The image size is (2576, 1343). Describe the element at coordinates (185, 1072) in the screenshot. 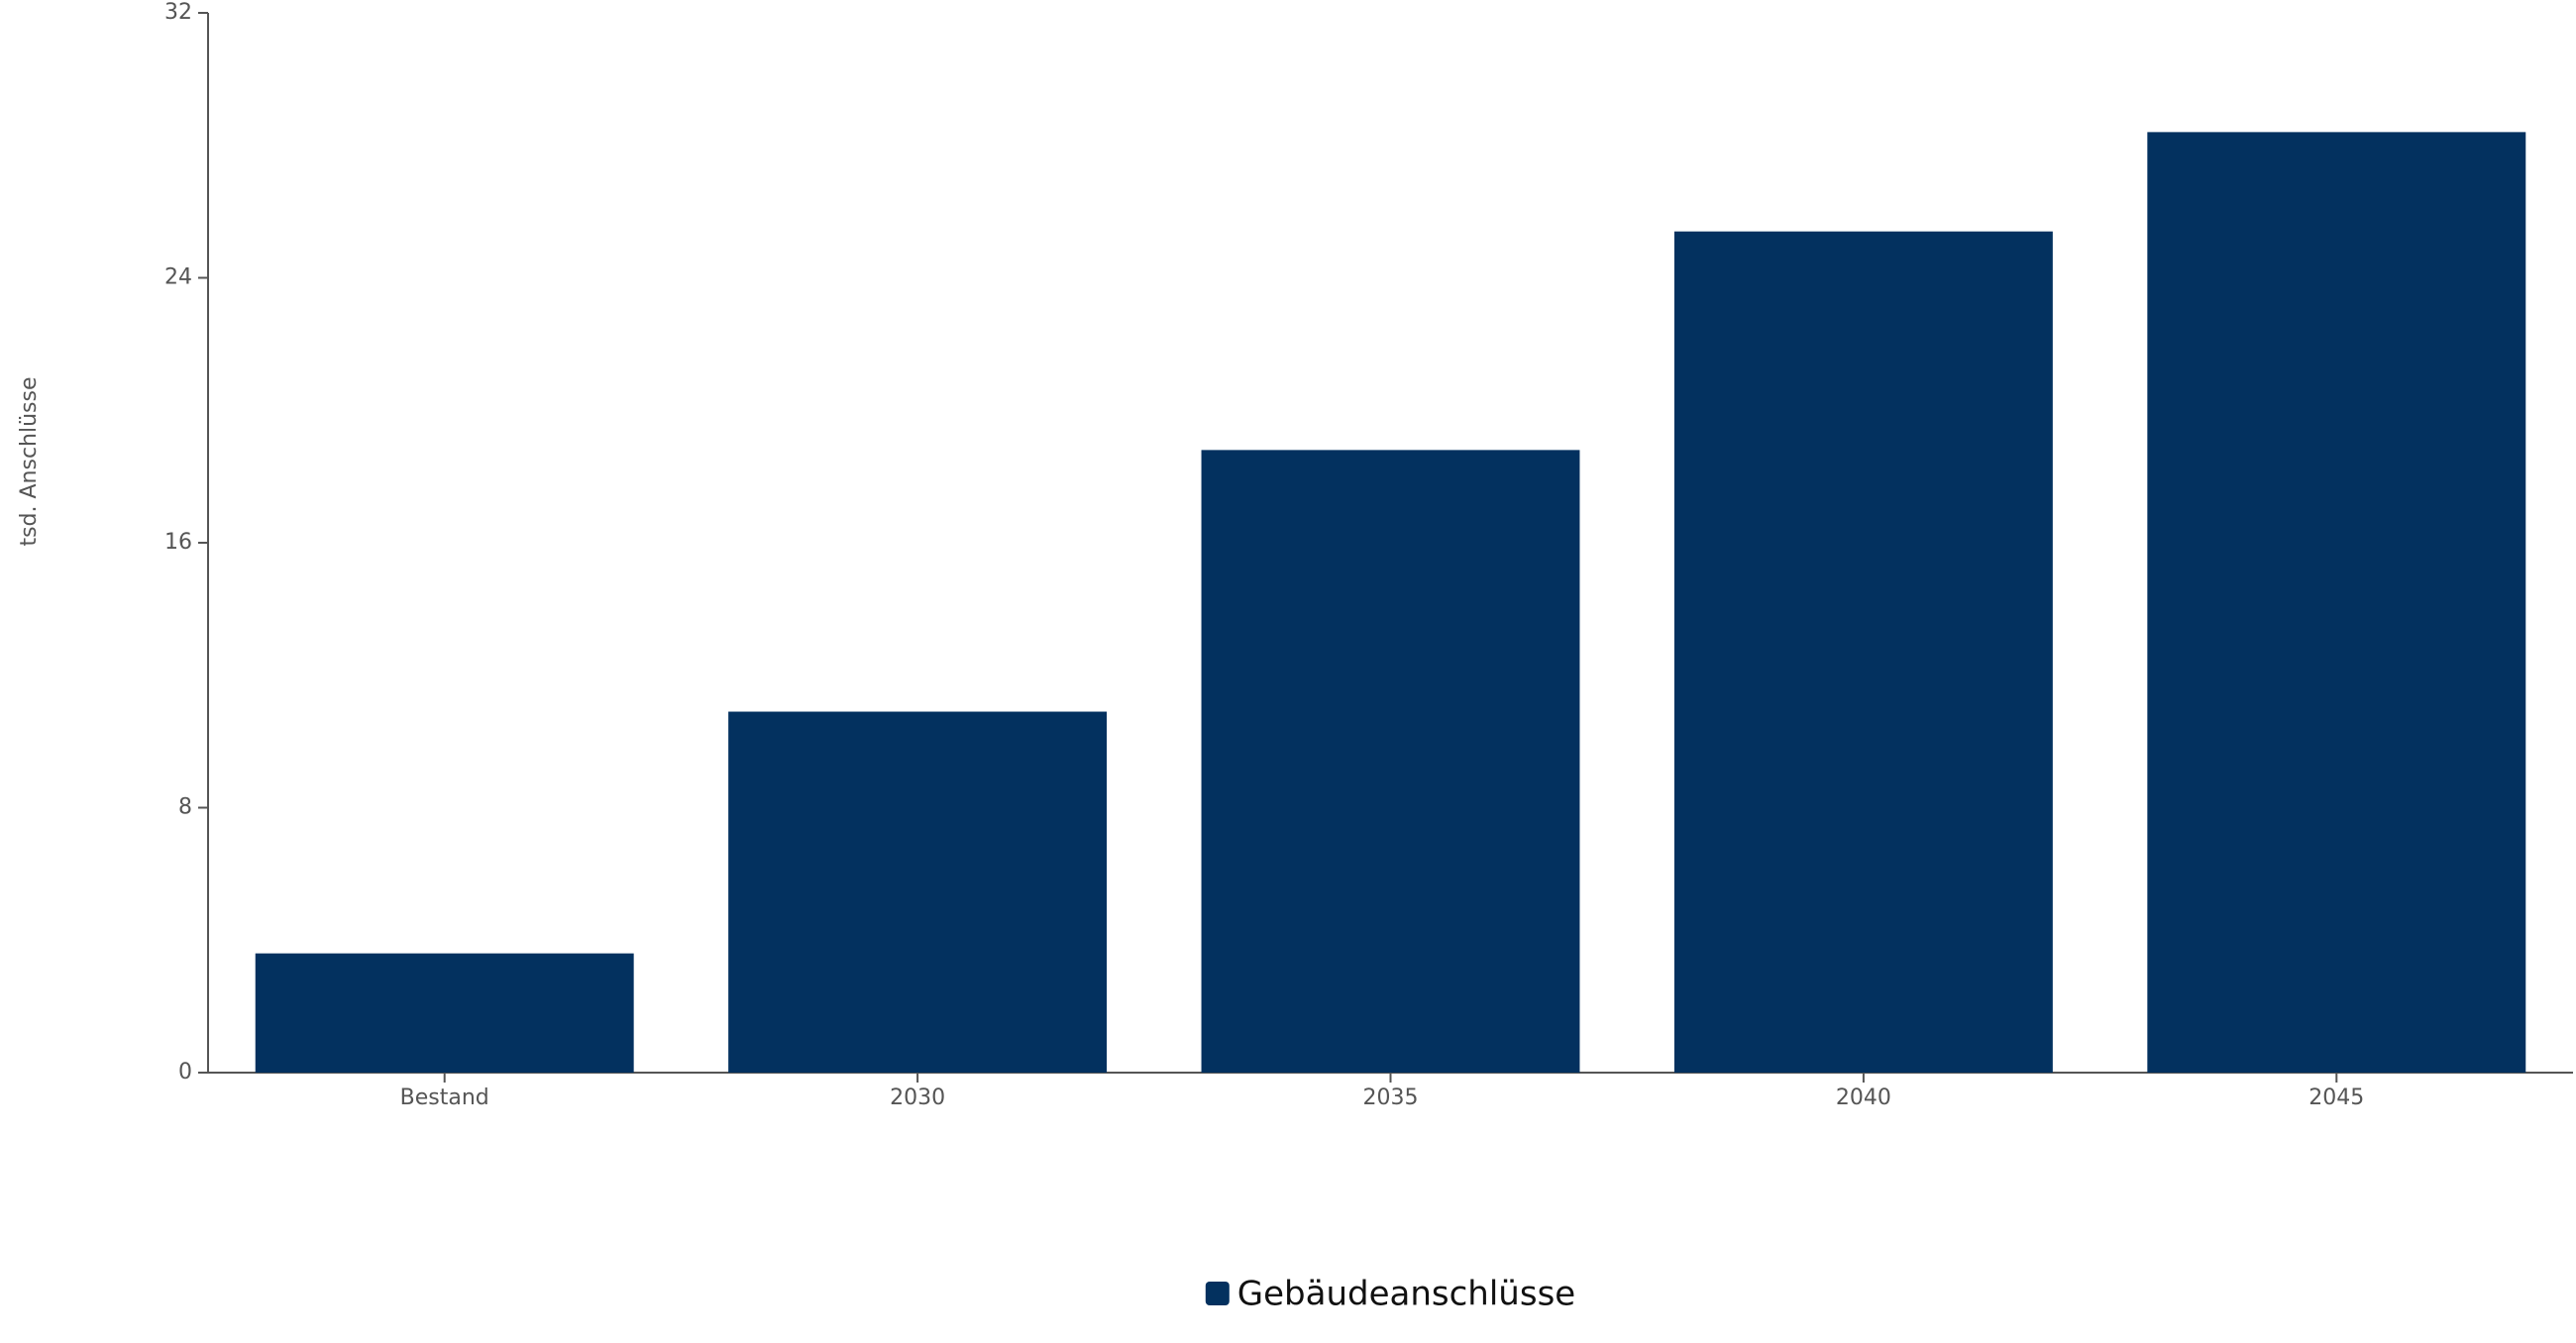

I see `y-tick-label: 0` at that location.